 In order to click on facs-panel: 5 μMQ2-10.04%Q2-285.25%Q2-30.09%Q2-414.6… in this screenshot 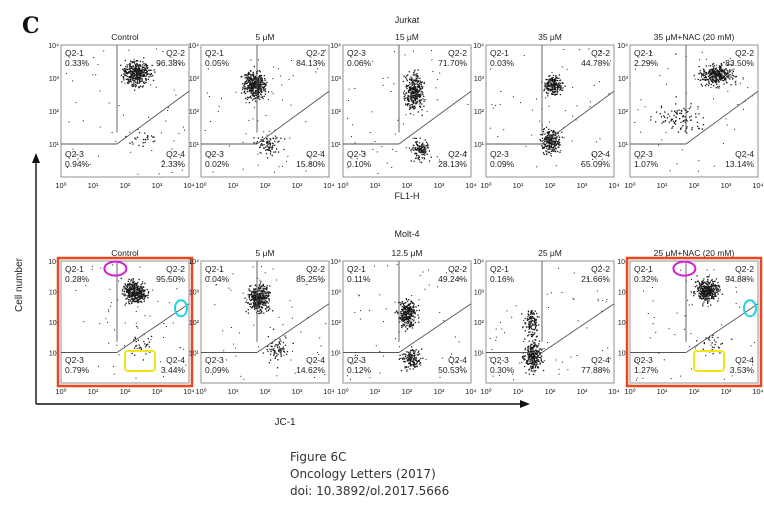, I will do `click(261, 322)`.